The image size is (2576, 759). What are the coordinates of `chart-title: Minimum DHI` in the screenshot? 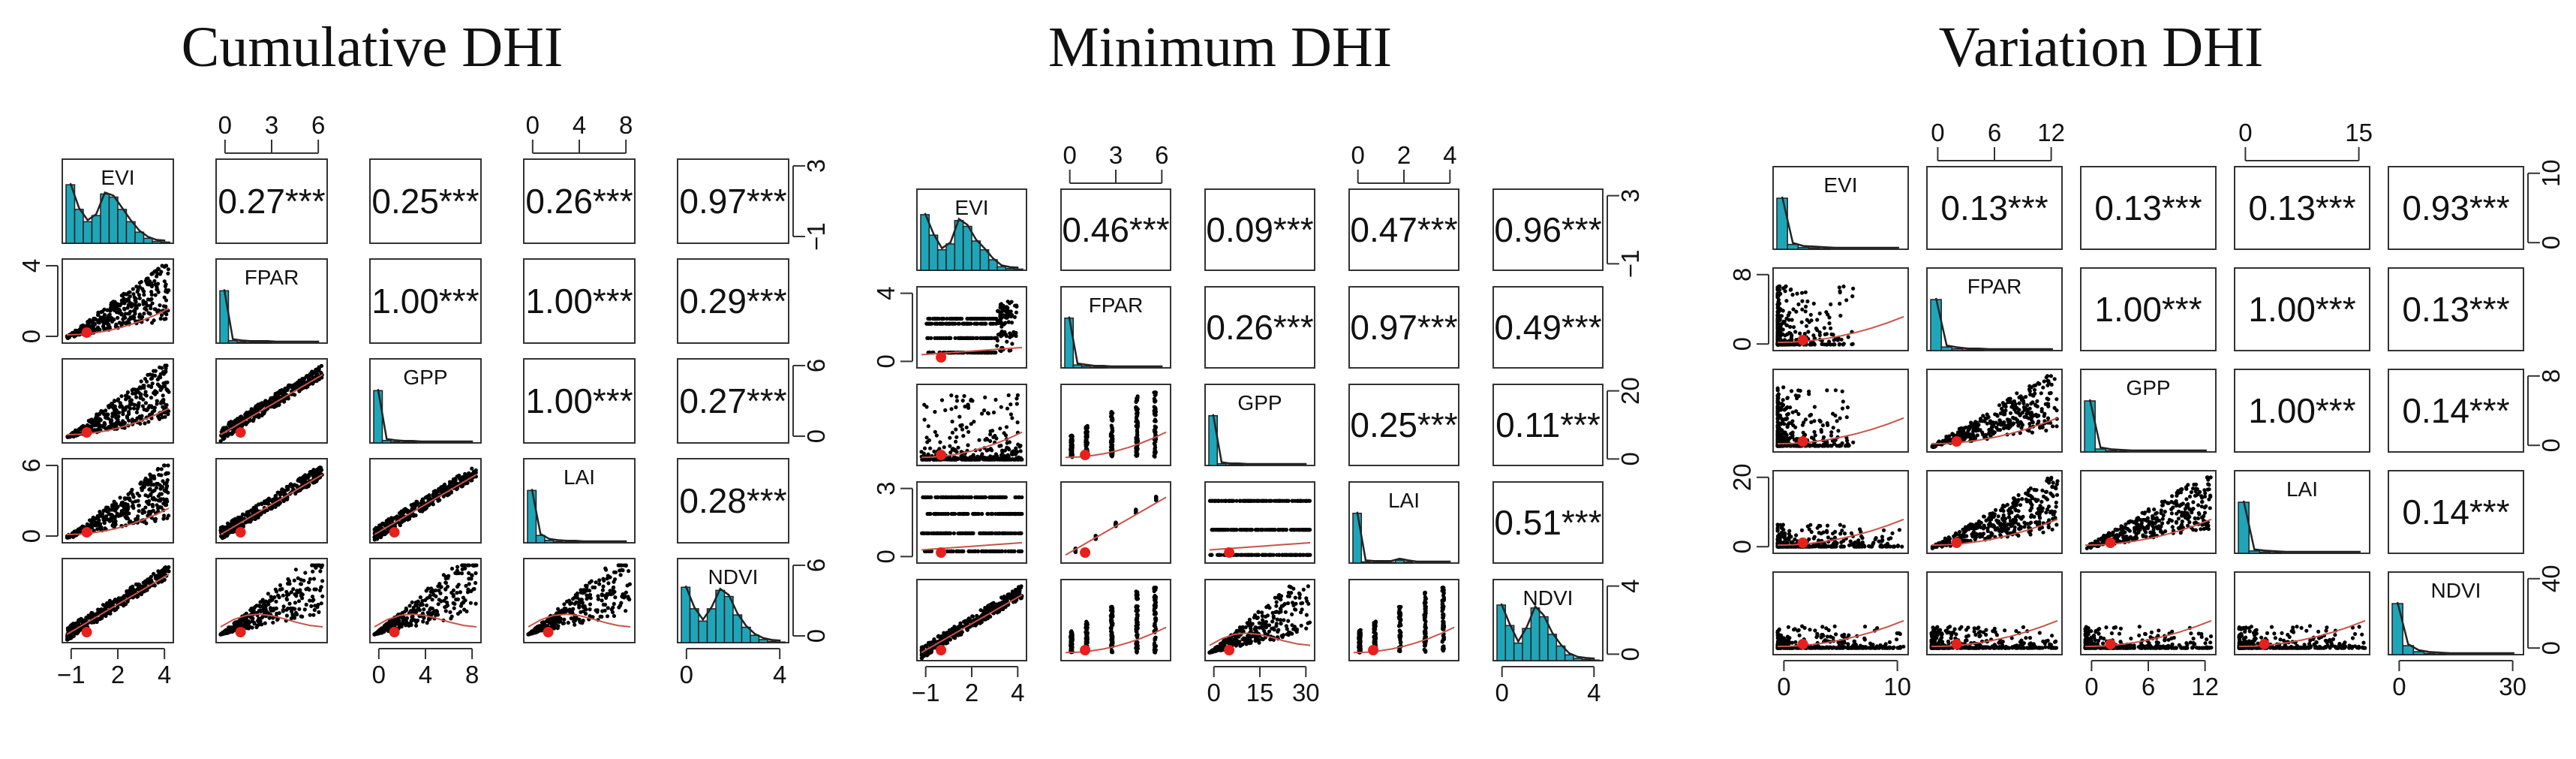 It's located at (1220, 48).